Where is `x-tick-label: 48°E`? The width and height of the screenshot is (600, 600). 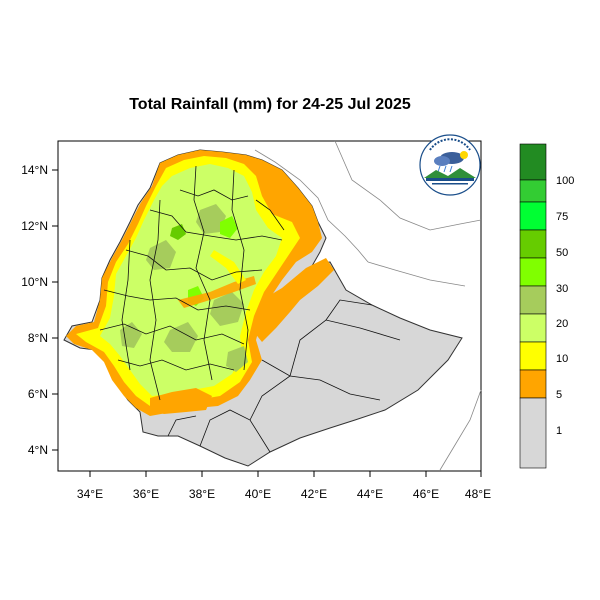
x-tick-label: 48°E is located at coordinates (478, 494).